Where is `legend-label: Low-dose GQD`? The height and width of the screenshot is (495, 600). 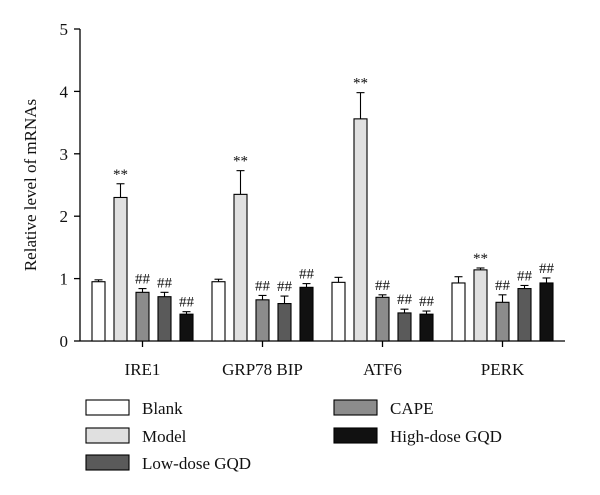
legend-label: Low-dose GQD is located at coordinates (196, 463).